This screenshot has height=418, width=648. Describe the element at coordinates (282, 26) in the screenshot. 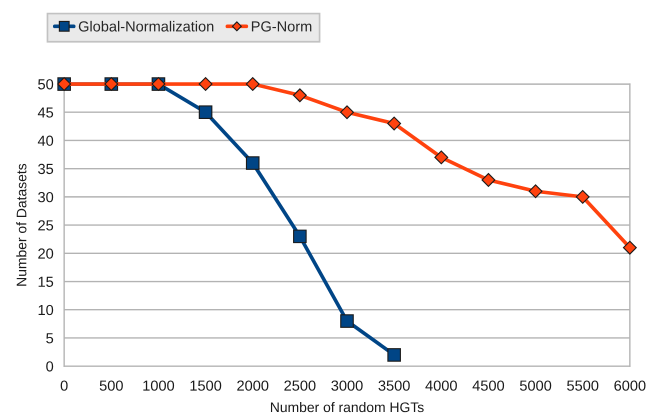

I see `legend-label: PG-Norm` at that location.